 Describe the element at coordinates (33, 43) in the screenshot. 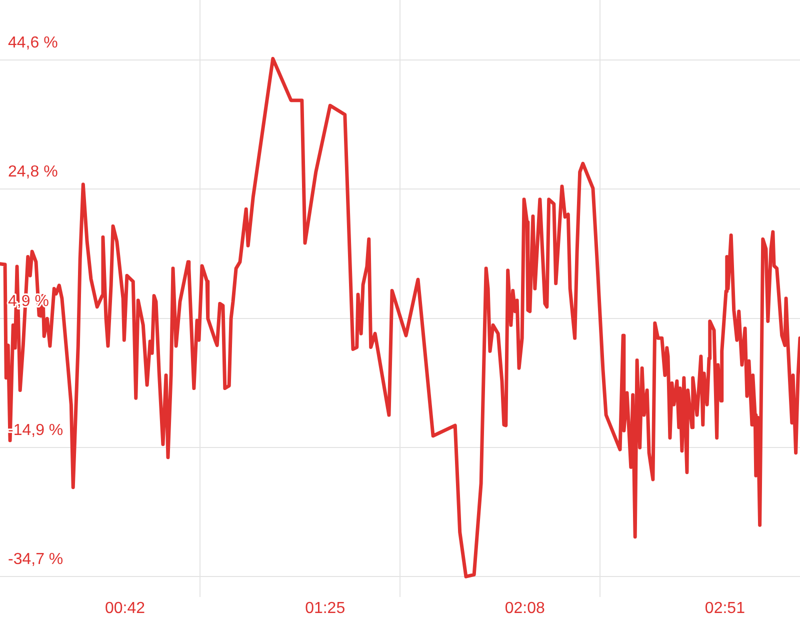

I see `y-tick-label: 44,6 %` at that location.